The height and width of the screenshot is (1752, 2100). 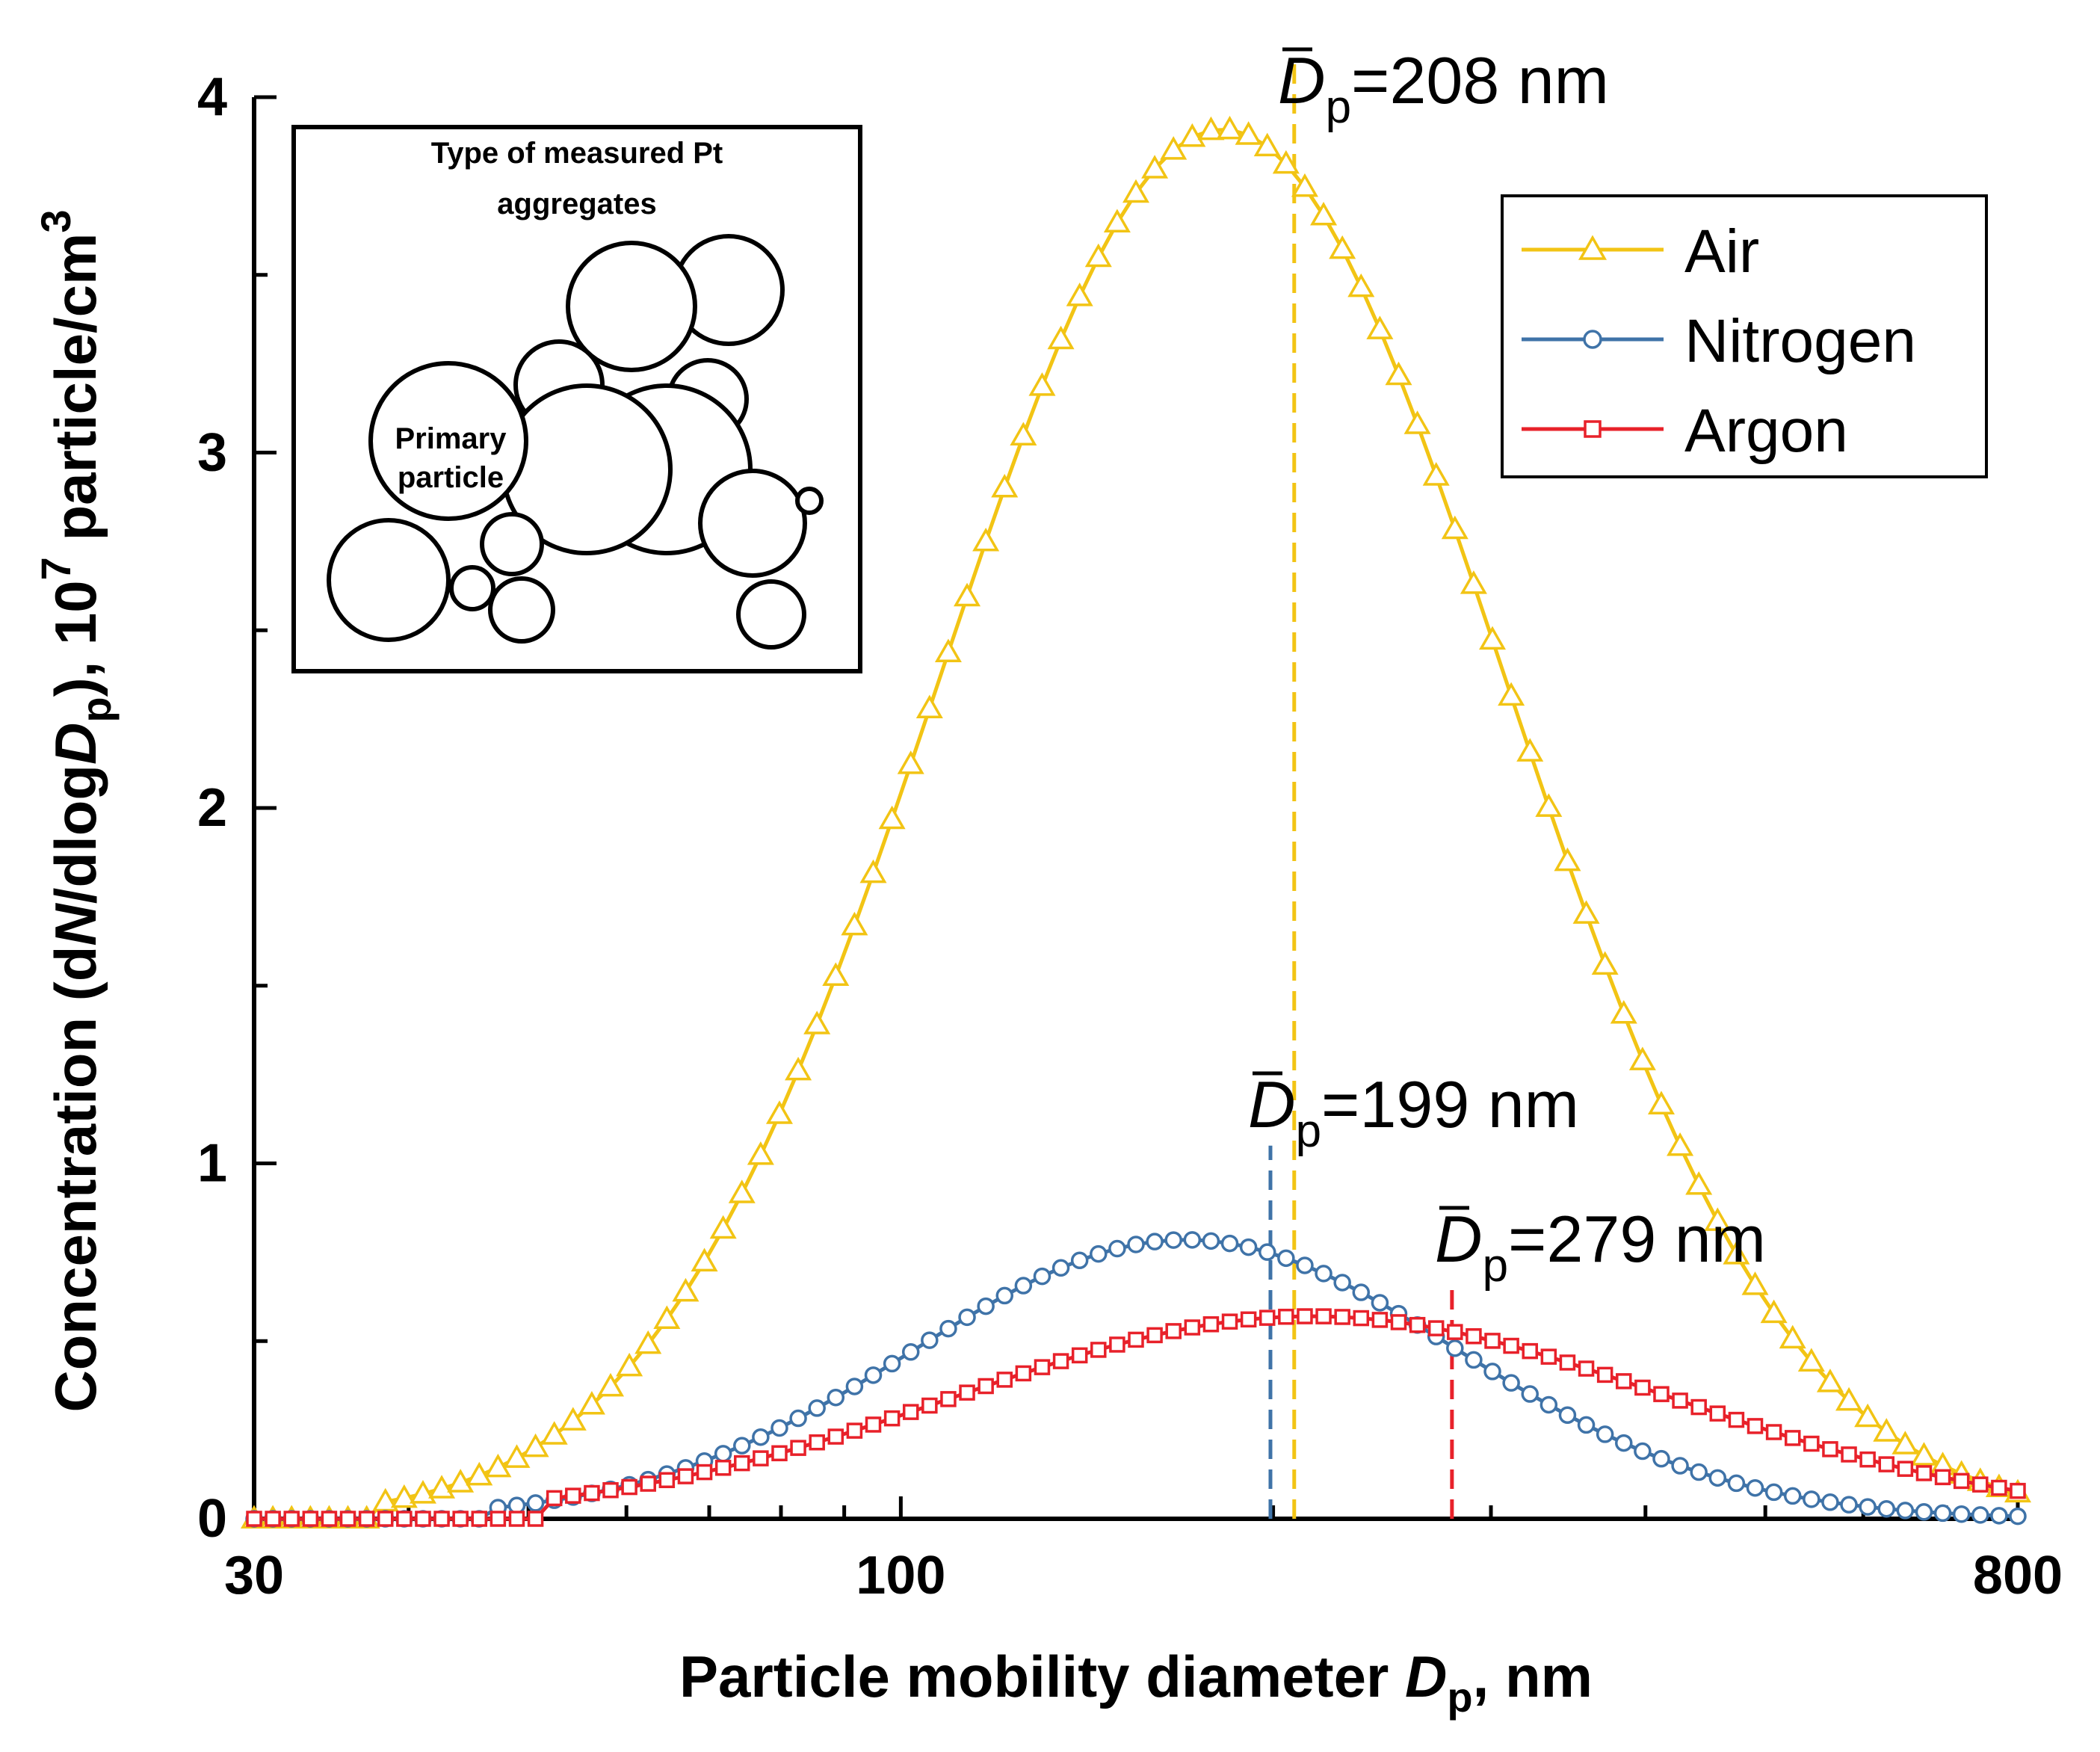 I want to click on y-title-sup2: 3, so click(x=55, y=221).